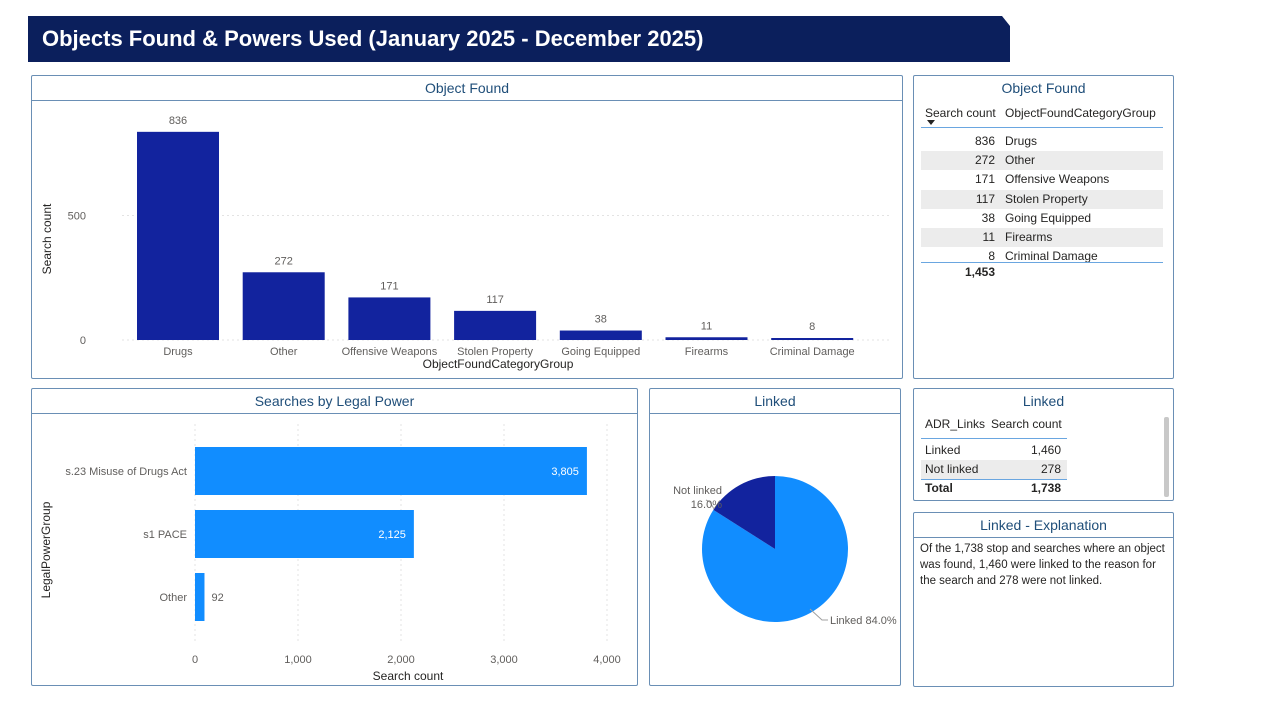 Image resolution: width=1280 pixels, height=720 pixels. Describe the element at coordinates (994, 479) in the screenshot. I see `linked-total-divider` at that location.